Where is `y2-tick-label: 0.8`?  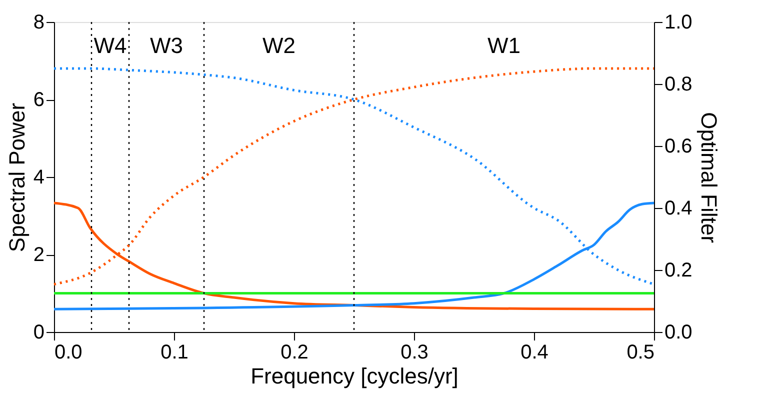
y2-tick-label: 0.8 is located at coordinates (678, 85).